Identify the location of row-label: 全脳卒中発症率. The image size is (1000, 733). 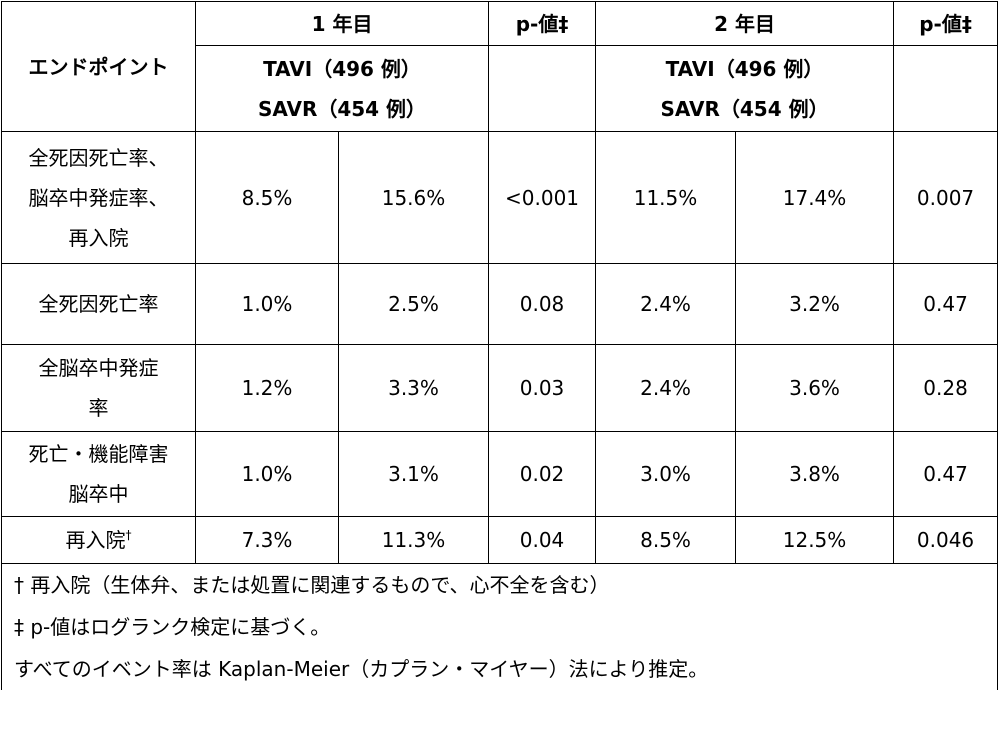
(98, 388).